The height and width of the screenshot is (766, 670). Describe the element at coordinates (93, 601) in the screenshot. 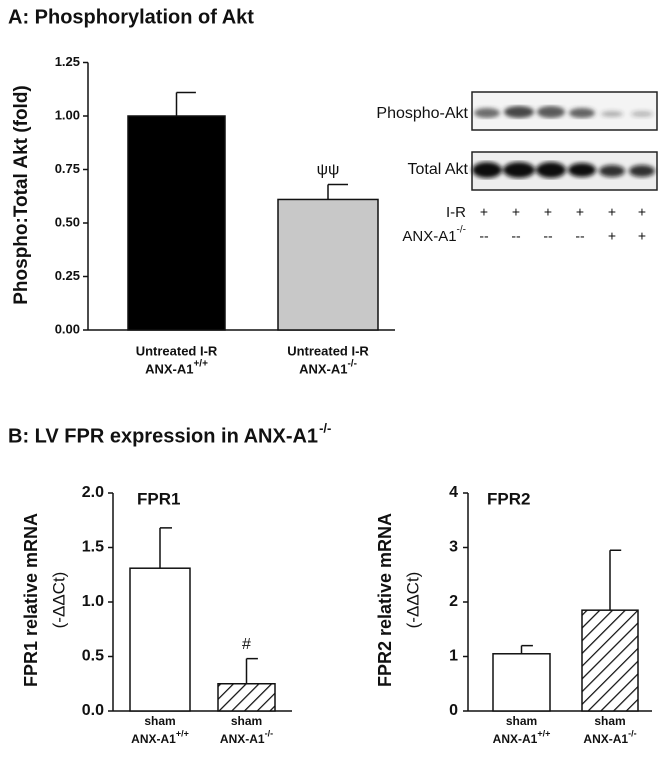

I see `y-tick-label: 1.0` at that location.